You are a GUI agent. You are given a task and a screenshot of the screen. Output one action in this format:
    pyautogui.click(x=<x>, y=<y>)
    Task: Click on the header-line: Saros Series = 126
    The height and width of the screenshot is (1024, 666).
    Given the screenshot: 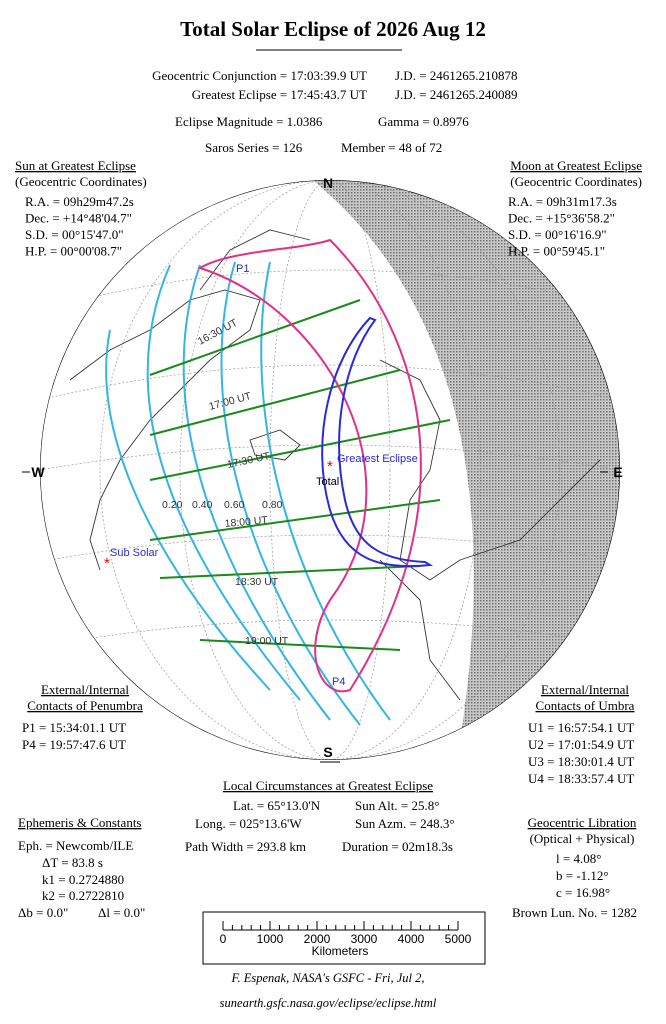 What is the action you would take?
    pyautogui.click(x=254, y=147)
    